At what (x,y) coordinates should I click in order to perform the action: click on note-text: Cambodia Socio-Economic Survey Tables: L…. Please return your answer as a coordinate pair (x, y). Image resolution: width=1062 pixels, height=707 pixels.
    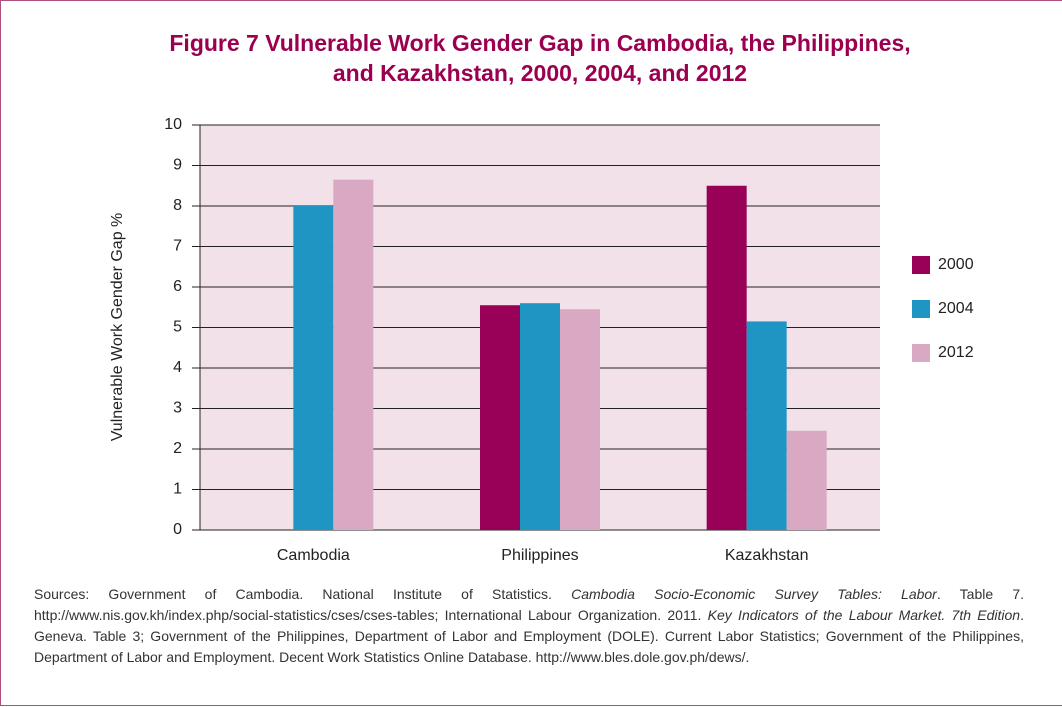
    Looking at the image, I should click on (754, 594).